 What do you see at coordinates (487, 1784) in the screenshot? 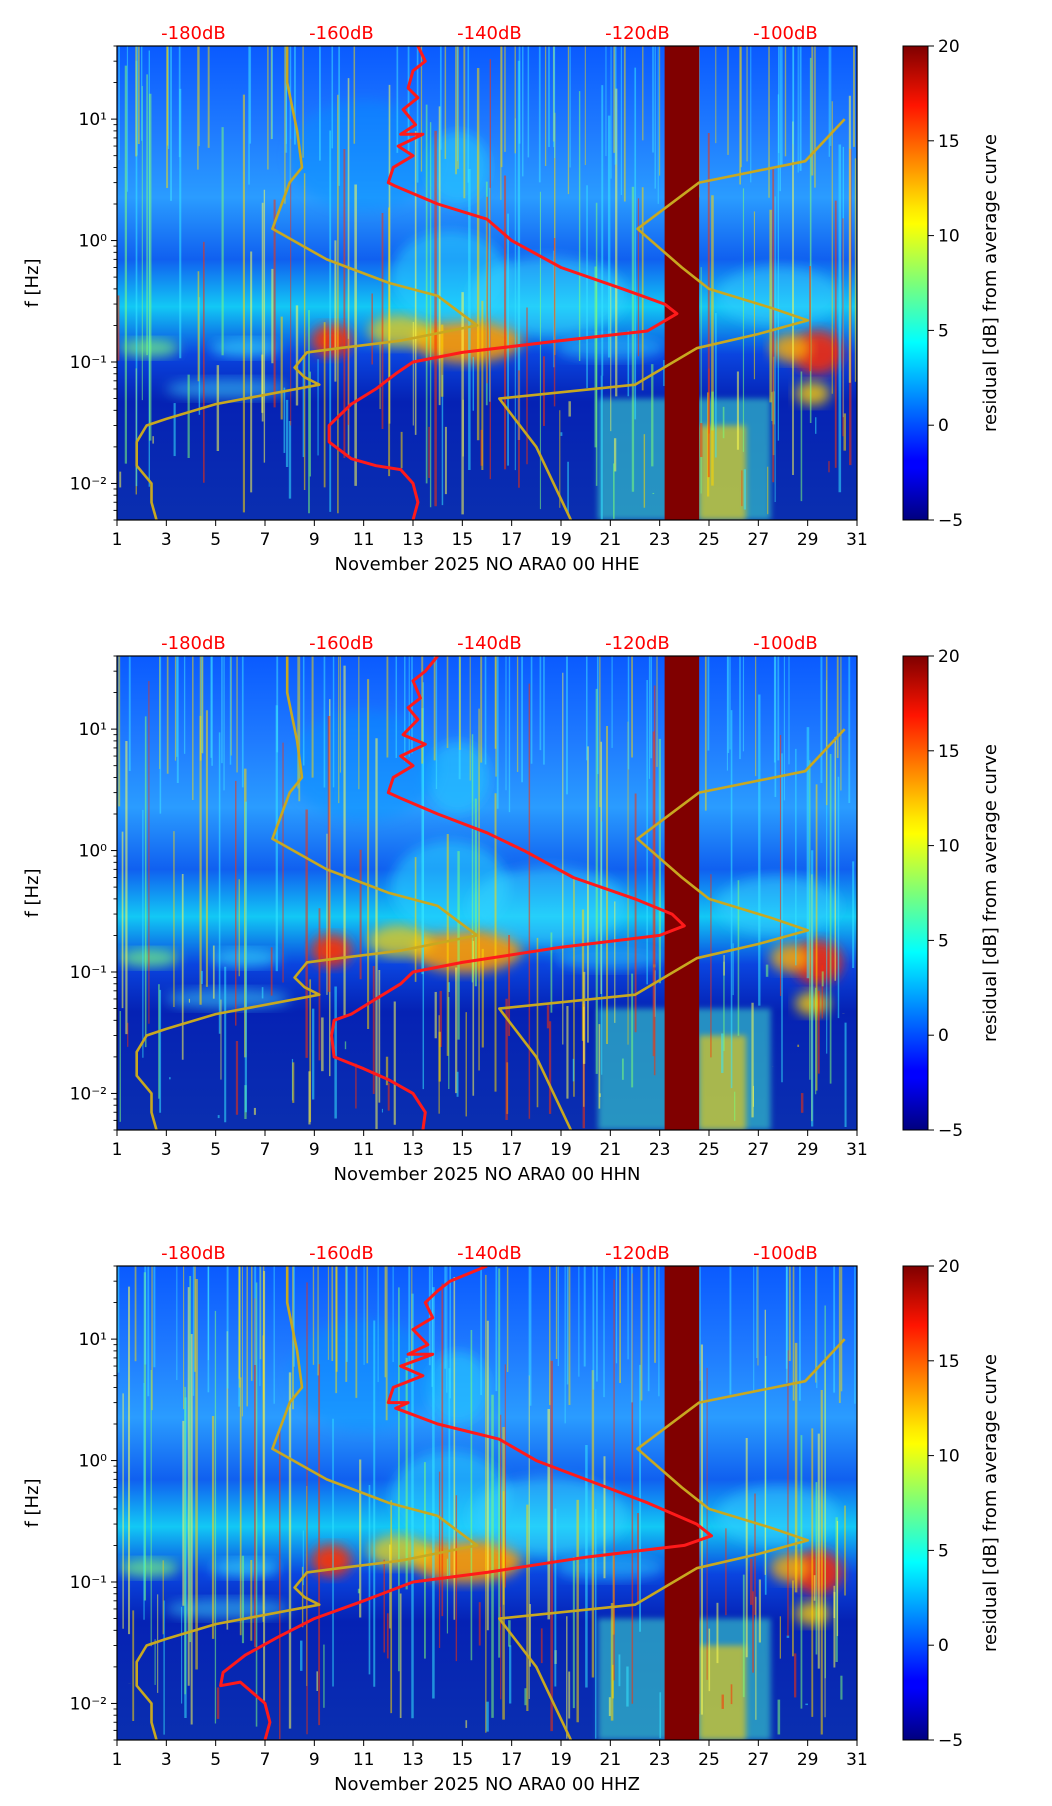
I see `x-axis-label: November 2025 NO ARA0 00 HHZ` at bounding box center [487, 1784].